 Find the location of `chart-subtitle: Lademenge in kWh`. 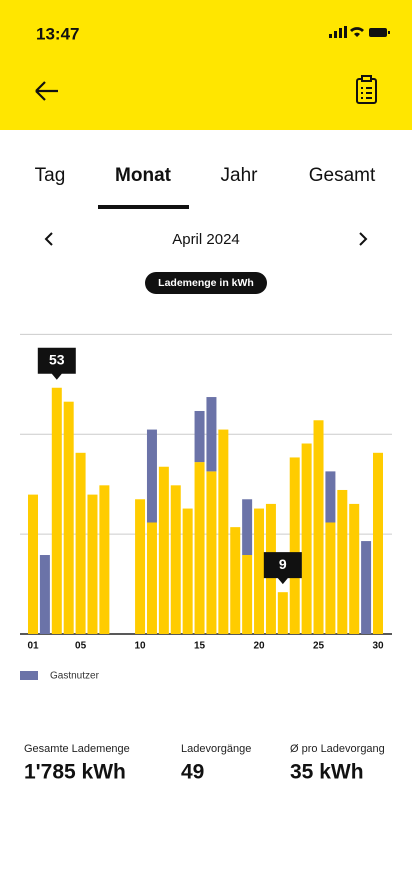

chart-subtitle: Lademenge in kWh is located at coordinates (206, 283).